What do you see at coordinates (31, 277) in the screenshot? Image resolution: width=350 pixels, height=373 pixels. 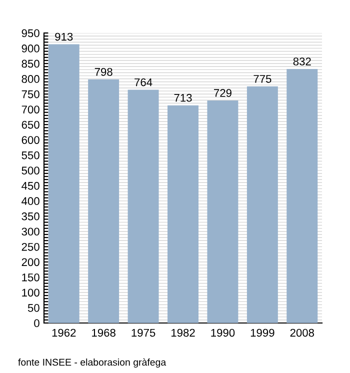 I see `y-tick-label: 150` at bounding box center [31, 277].